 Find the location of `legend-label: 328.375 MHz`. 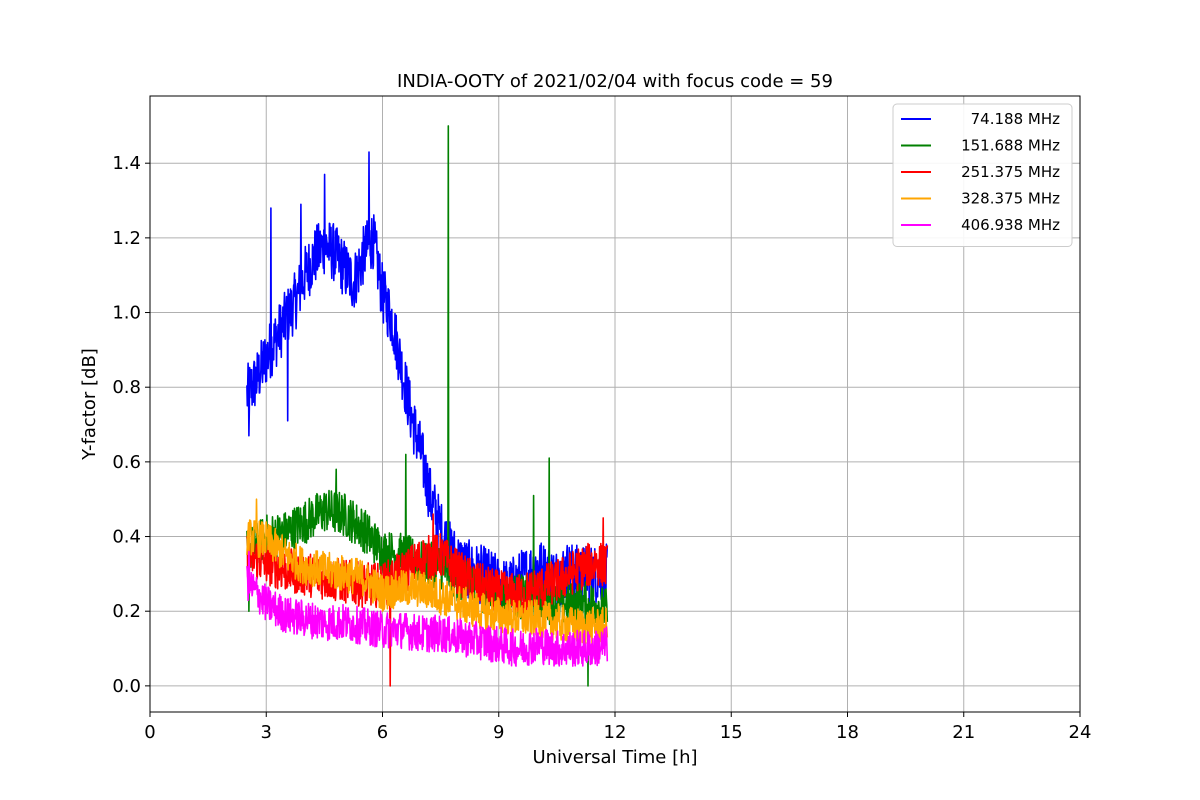

legend-label: 328.375 MHz is located at coordinates (1010, 199).